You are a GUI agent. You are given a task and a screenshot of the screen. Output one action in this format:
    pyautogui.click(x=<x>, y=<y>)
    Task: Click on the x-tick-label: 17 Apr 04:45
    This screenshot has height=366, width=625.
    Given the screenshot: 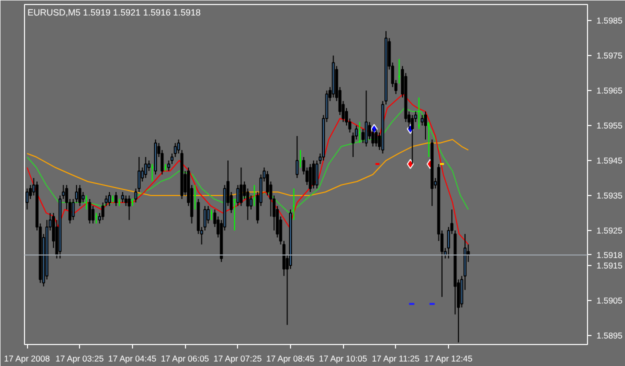 What is the action you would take?
    pyautogui.click(x=132, y=359)
    